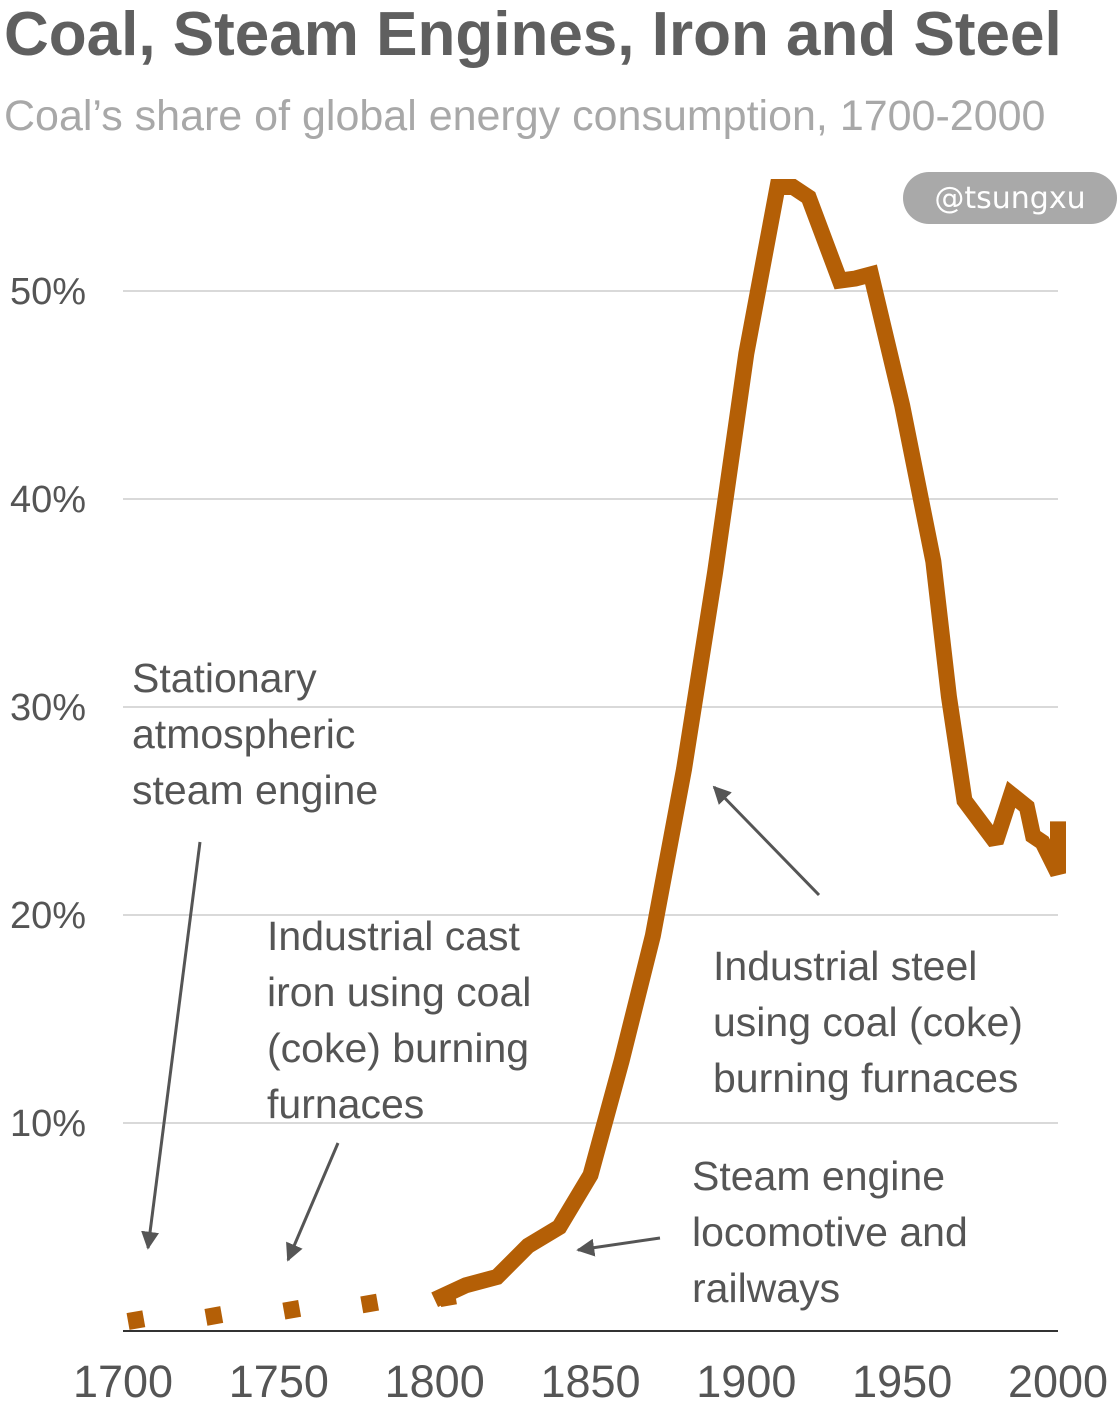  What do you see at coordinates (845, 966) in the screenshot?
I see `annotation-steel-line: Industrial steel` at bounding box center [845, 966].